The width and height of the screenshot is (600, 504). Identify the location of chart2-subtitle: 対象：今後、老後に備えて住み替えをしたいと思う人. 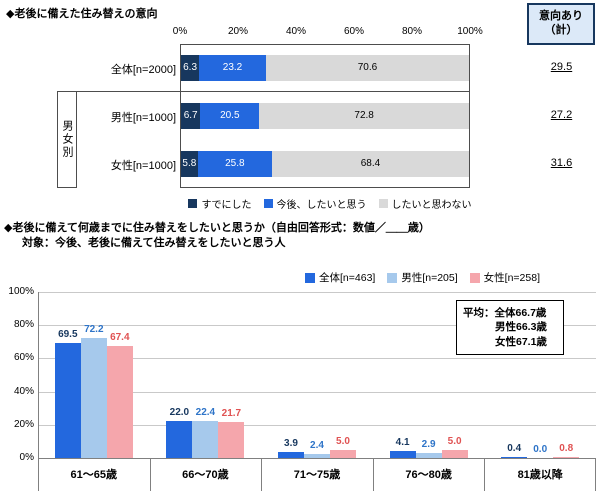
(154, 243).